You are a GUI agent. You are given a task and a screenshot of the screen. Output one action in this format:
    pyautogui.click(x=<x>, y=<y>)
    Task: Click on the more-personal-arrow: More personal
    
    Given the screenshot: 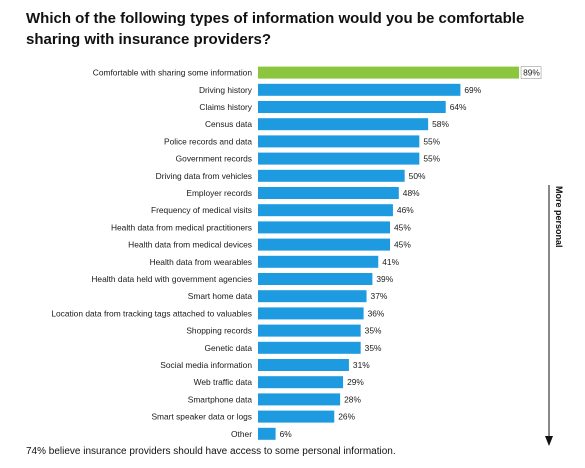 What is the action you would take?
    pyautogui.click(x=554, y=315)
    